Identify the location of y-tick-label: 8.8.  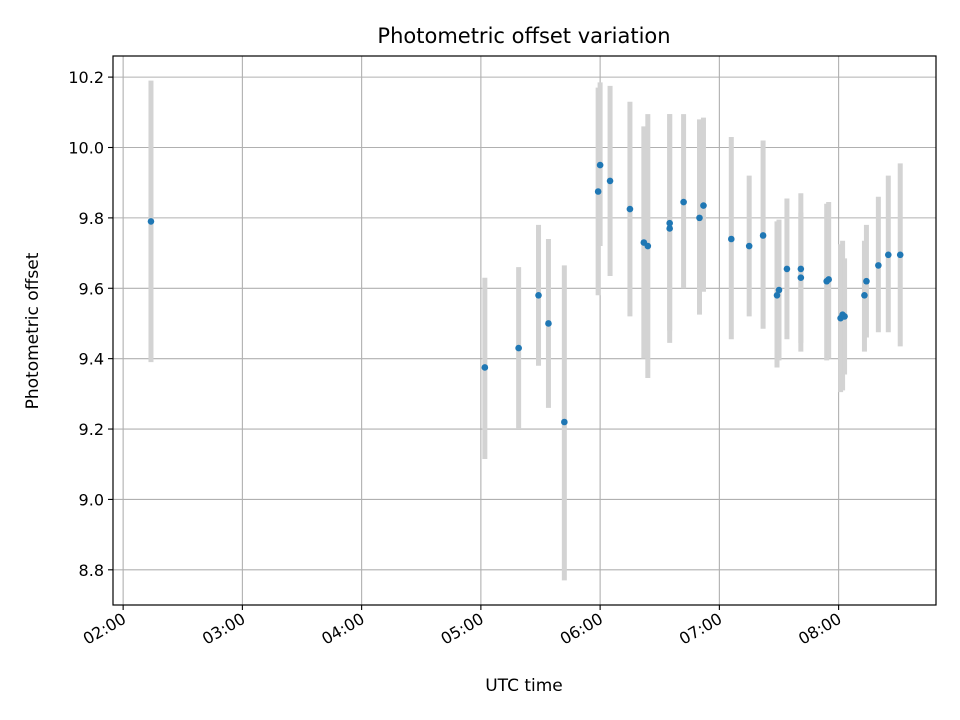
(91, 570).